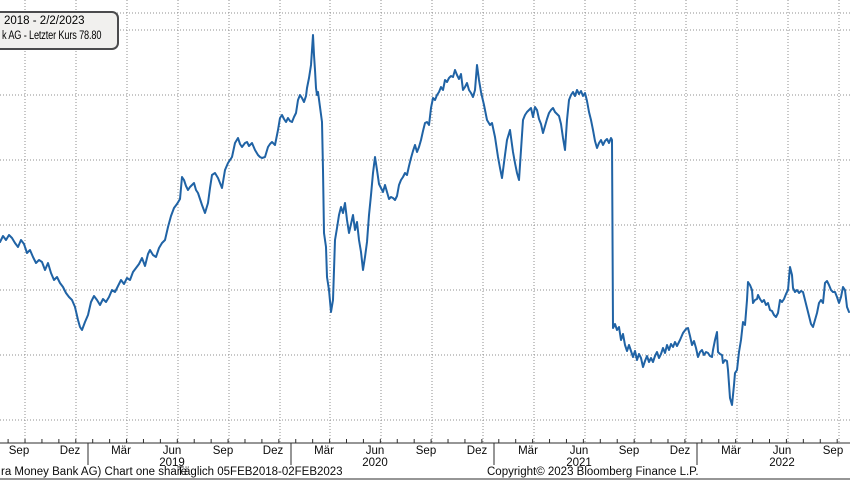  What do you see at coordinates (375, 463) in the screenshot?
I see `x-axis-year-label: 2020` at bounding box center [375, 463].